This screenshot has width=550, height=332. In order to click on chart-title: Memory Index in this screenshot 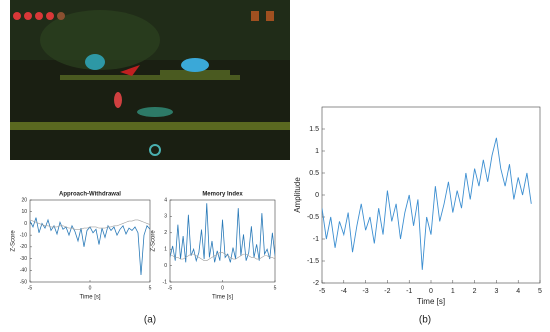, I will do `click(222, 195)`.